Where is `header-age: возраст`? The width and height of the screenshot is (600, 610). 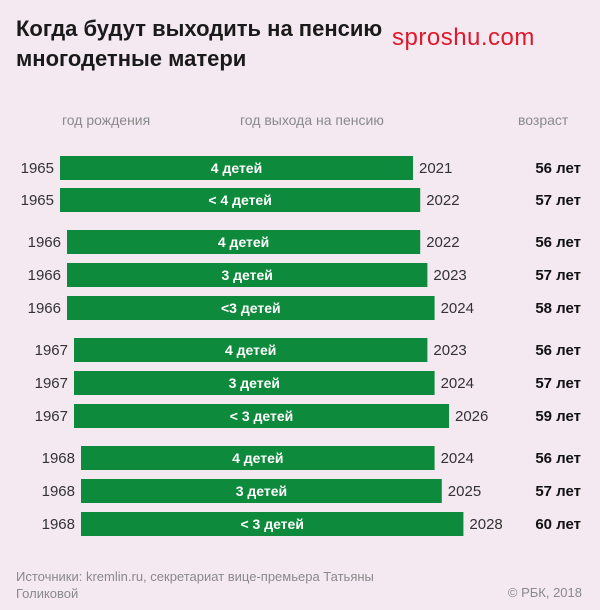 header-age: возраст is located at coordinates (543, 120).